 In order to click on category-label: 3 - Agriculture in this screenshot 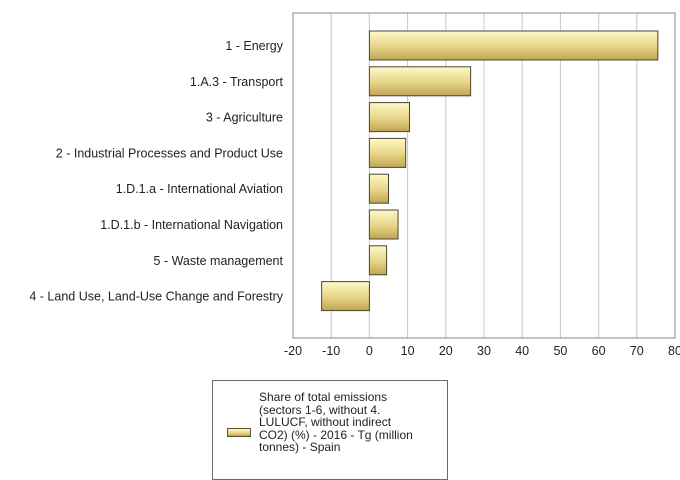, I will do `click(244, 118)`.